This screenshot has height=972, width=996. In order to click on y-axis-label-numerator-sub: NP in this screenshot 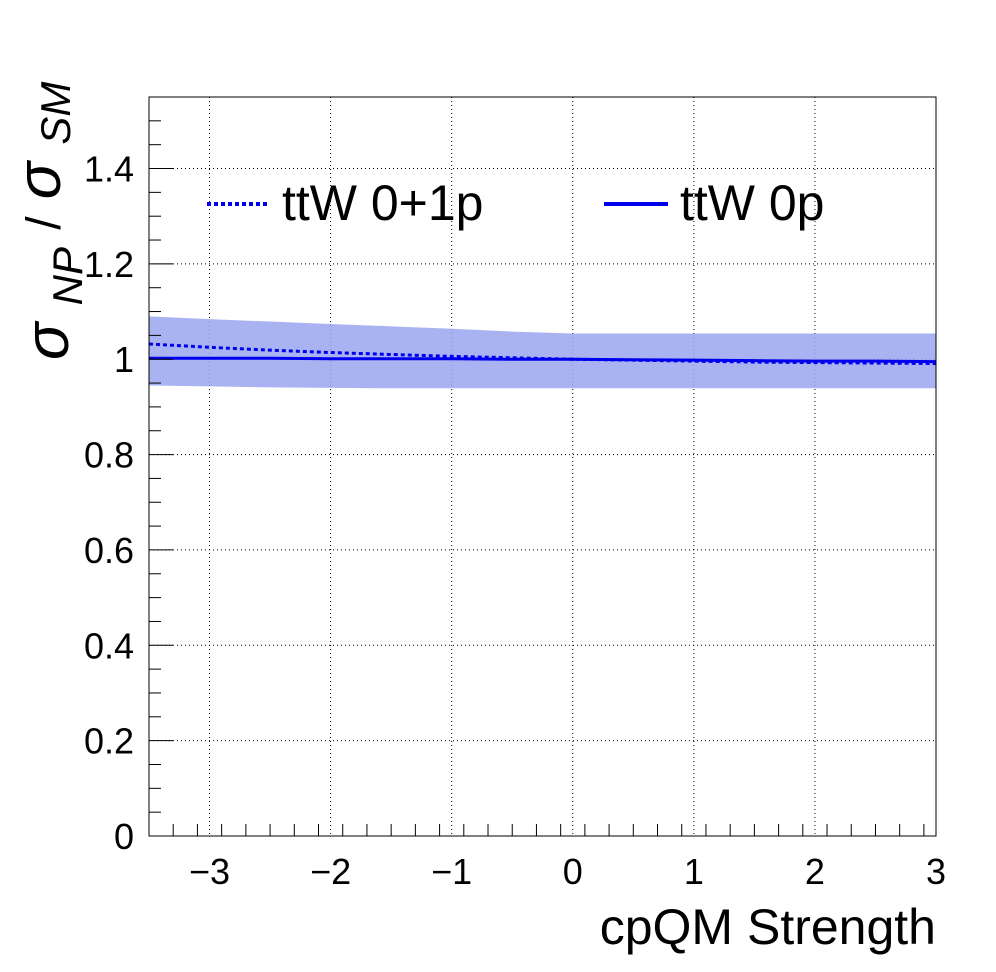, I will do `click(67, 276)`.